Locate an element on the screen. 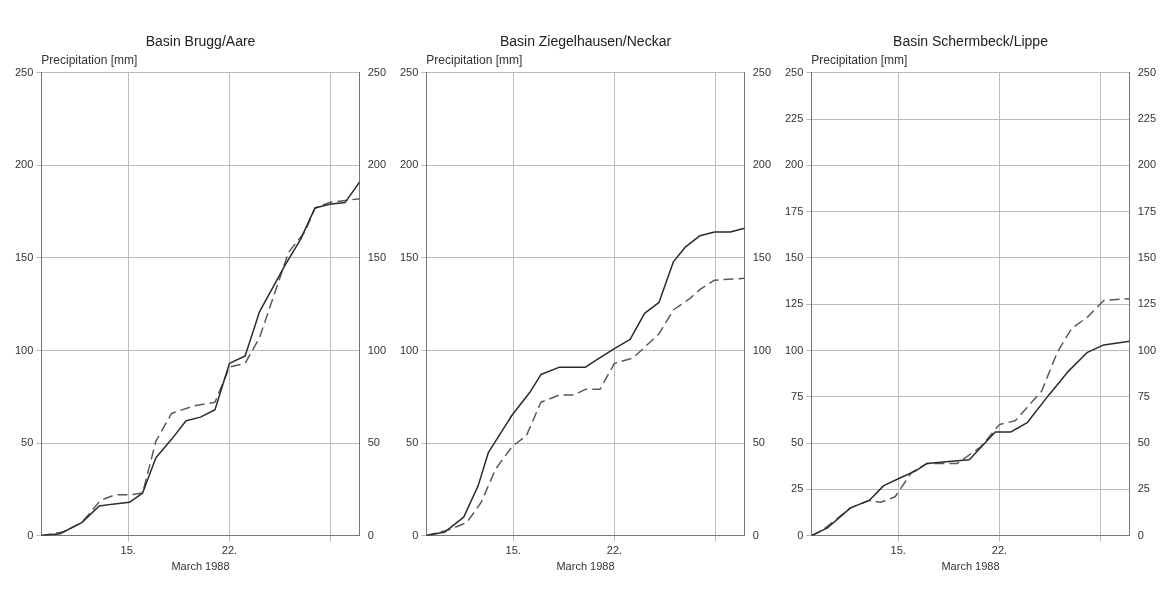  y2-tick-label: 225 is located at coordinates (1147, 118).